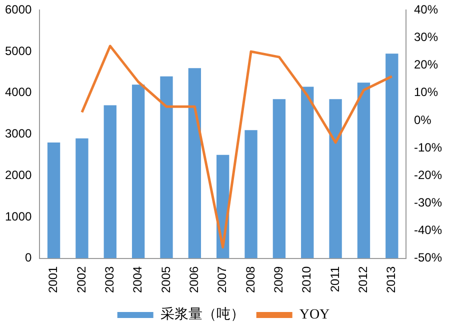 Image resolution: width=451 pixels, height=336 pixels. I want to click on x-tick-label: 2005, so click(165, 280).